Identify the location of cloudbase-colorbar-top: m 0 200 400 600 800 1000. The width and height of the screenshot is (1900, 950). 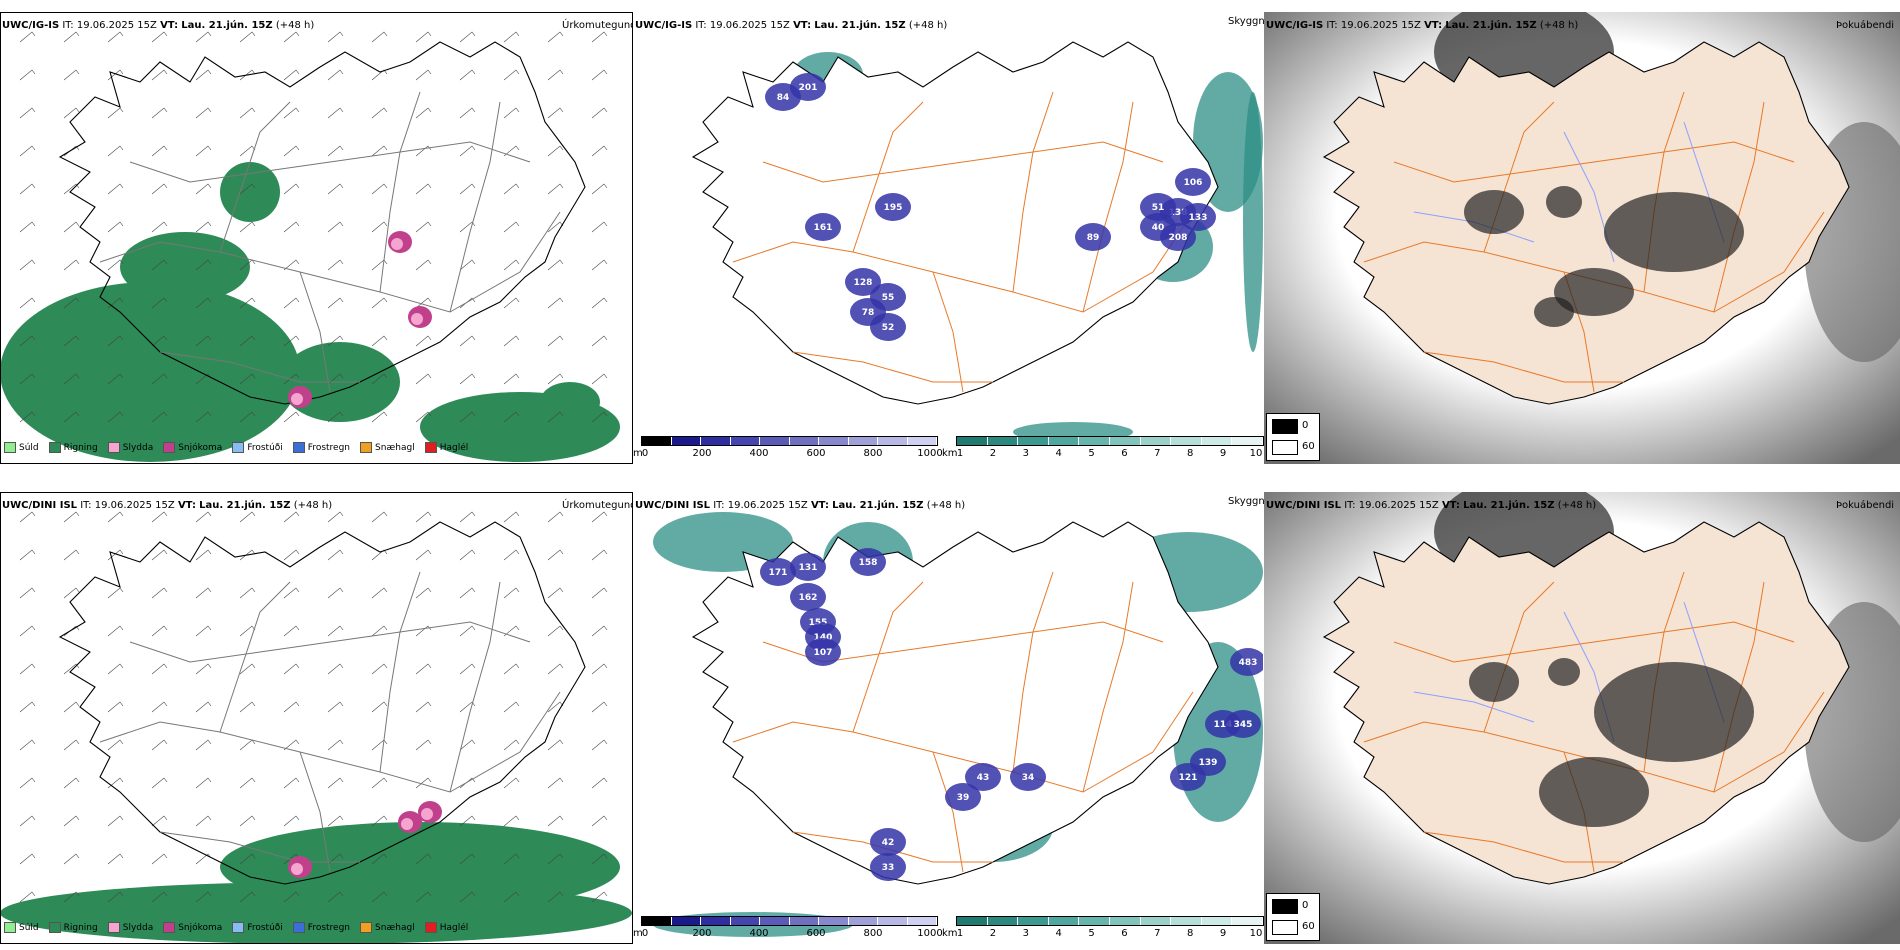
(788, 449).